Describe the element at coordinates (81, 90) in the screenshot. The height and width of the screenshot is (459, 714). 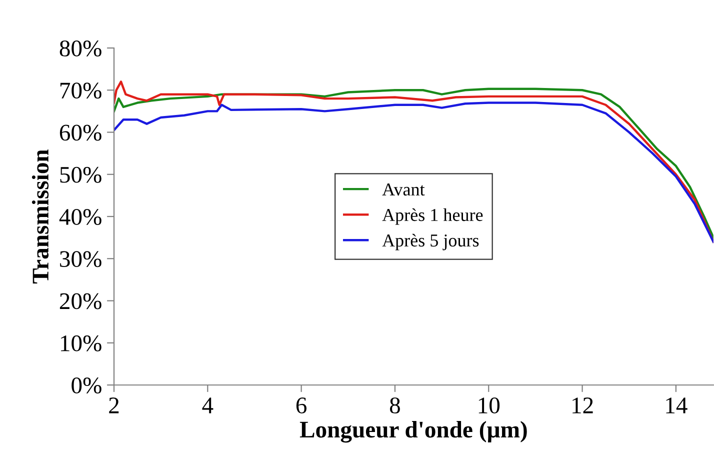
I see `y-tick-label: 70%` at that location.